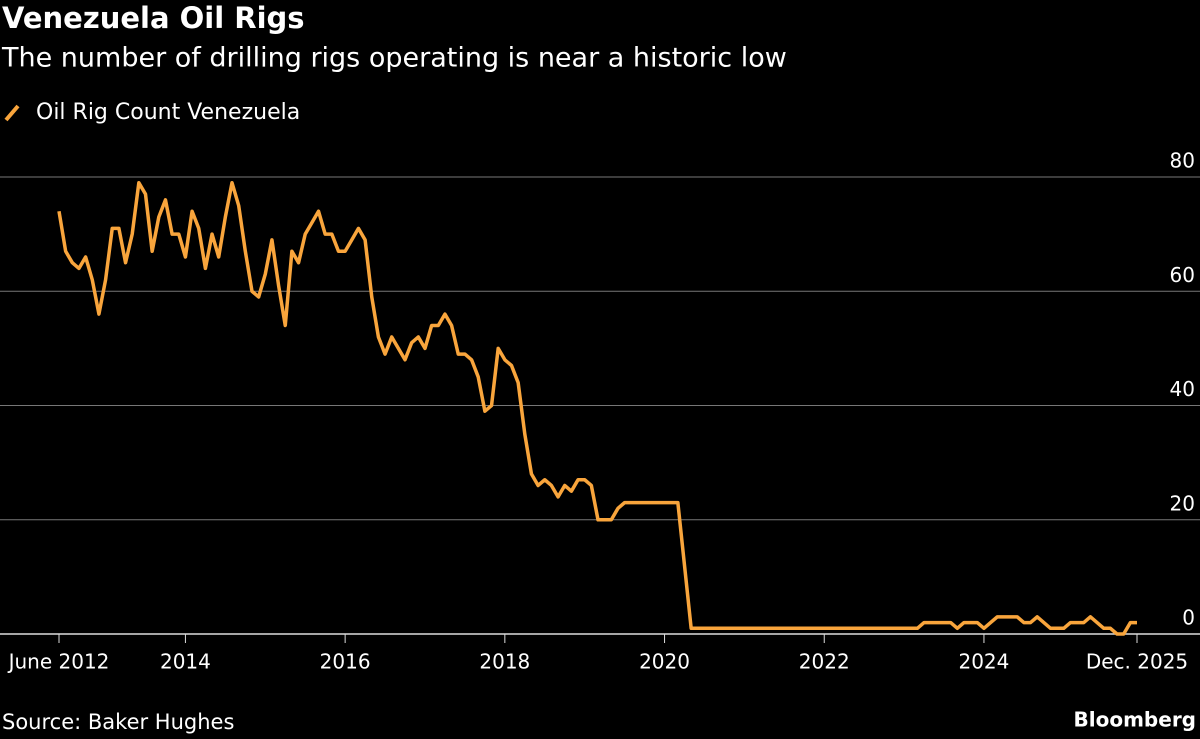 The width and height of the screenshot is (1200, 739). Describe the element at coordinates (504, 662) in the screenshot. I see `x-tick-label: 2018` at that location.